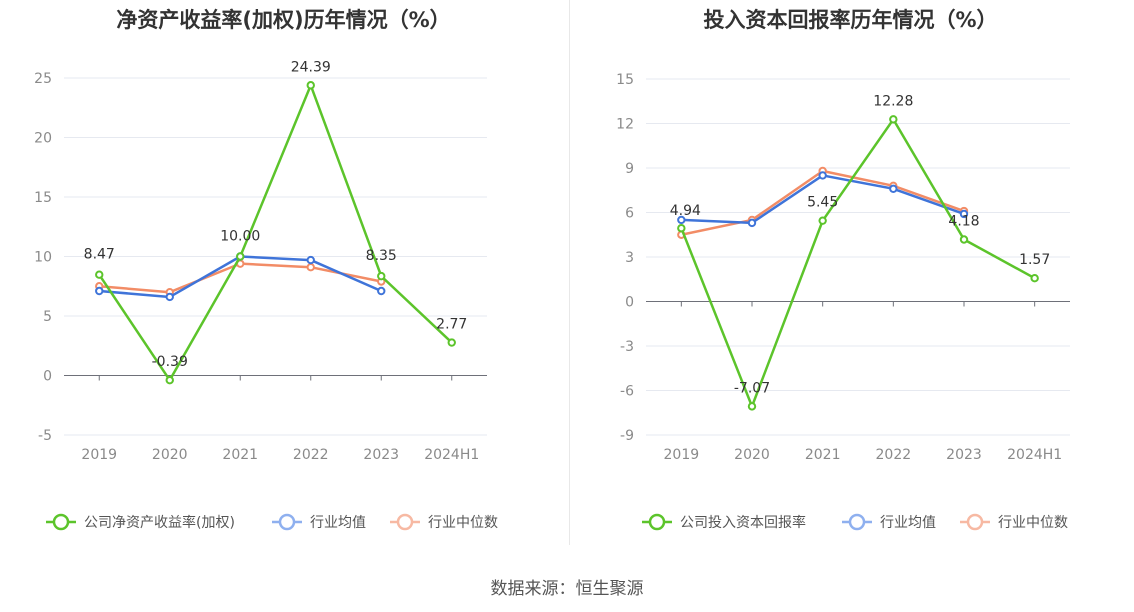 The image size is (1134, 612). I want to click on data-label: 5.45, so click(822, 203).